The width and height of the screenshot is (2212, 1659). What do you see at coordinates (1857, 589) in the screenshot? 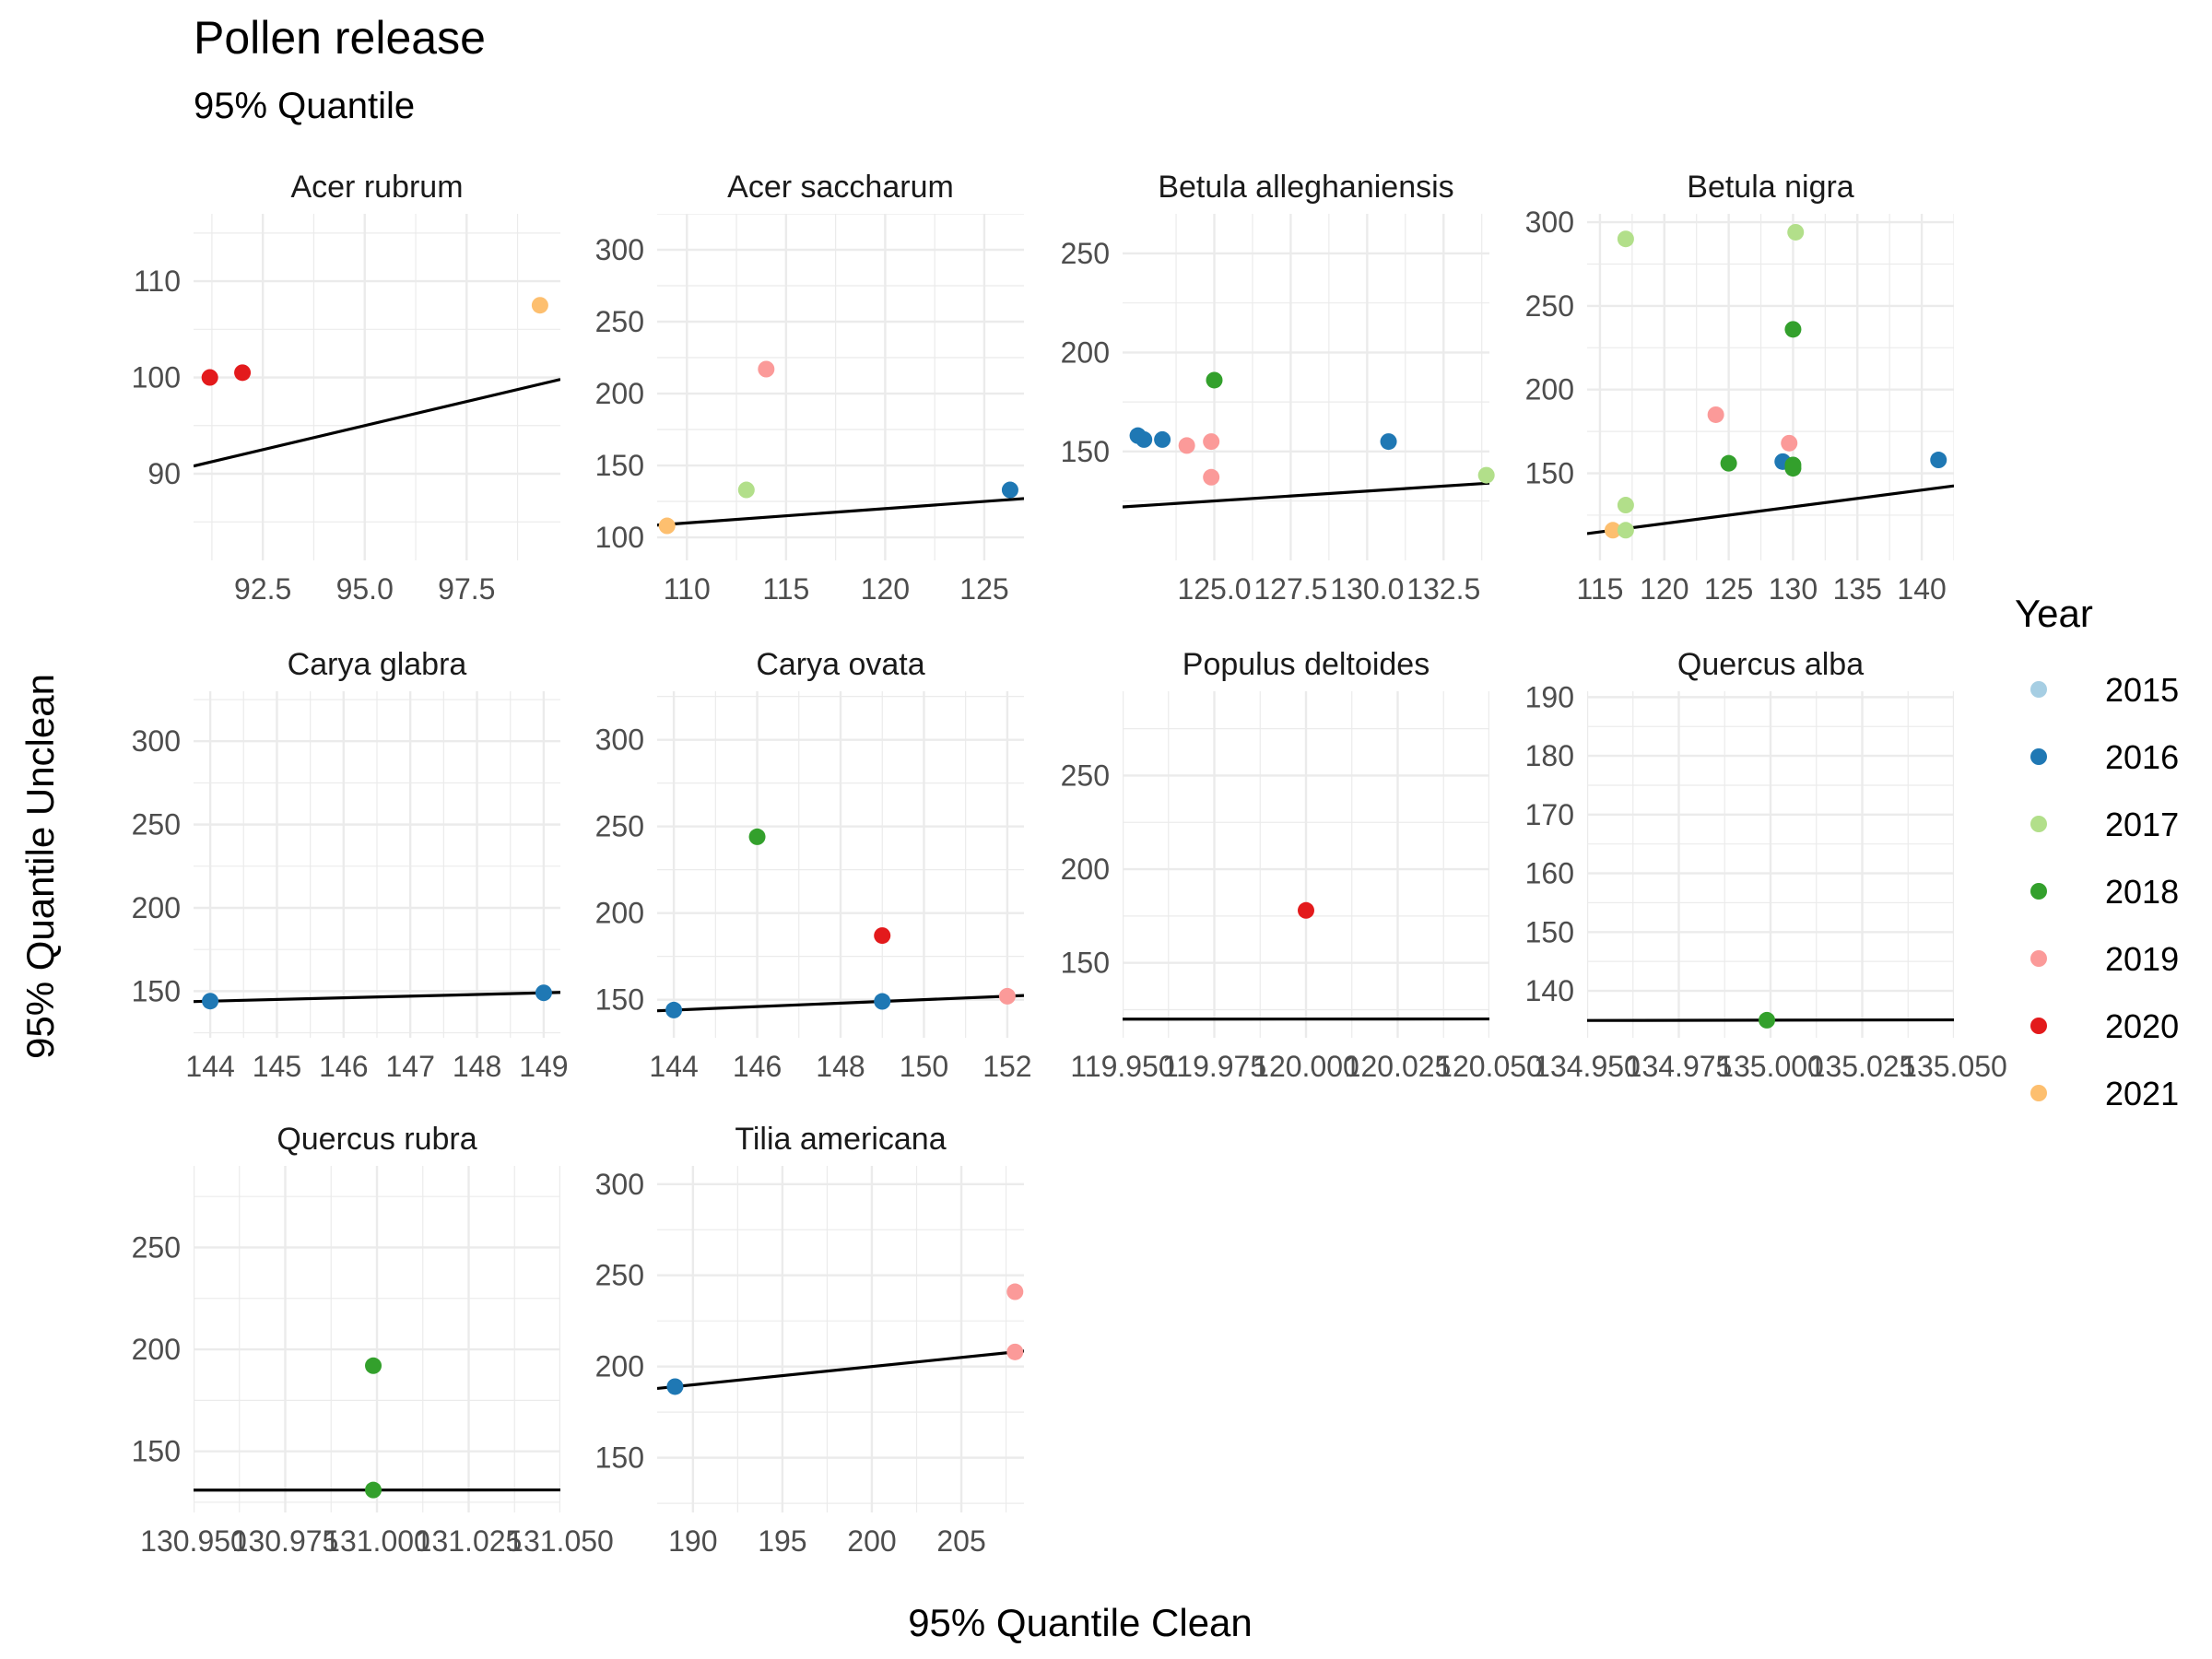
I see `x-tick-label: 135` at bounding box center [1857, 589].